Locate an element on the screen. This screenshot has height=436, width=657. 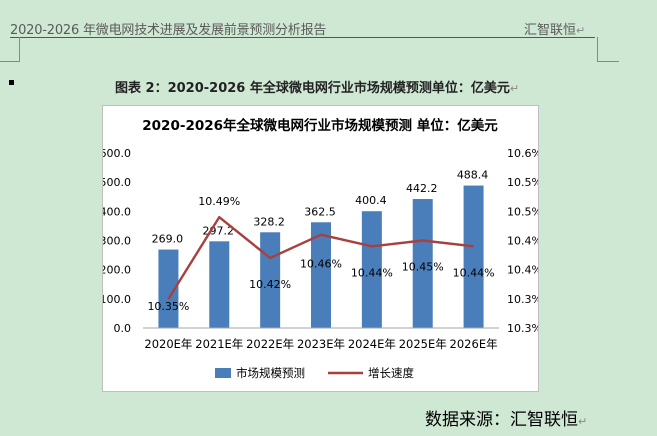
figure-caption-text: 图表 2：2020-2026 年全球微电网行业市场规模预测单位：亿美元 is located at coordinates (312, 88).